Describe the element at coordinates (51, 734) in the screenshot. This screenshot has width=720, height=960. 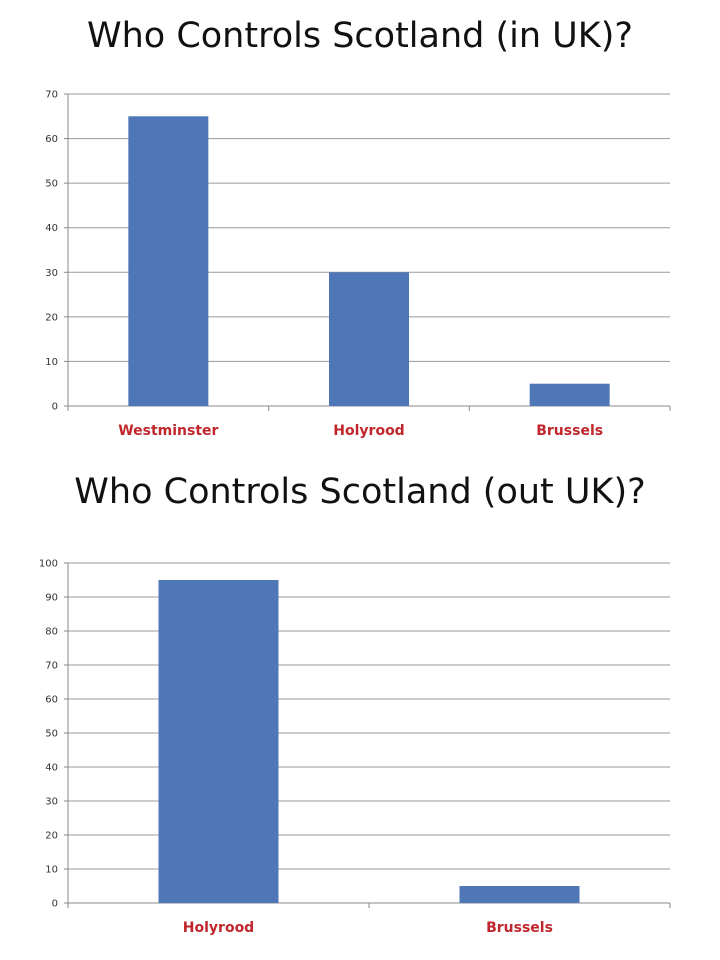
I see `chart-2-y-tick-label: 50` at that location.